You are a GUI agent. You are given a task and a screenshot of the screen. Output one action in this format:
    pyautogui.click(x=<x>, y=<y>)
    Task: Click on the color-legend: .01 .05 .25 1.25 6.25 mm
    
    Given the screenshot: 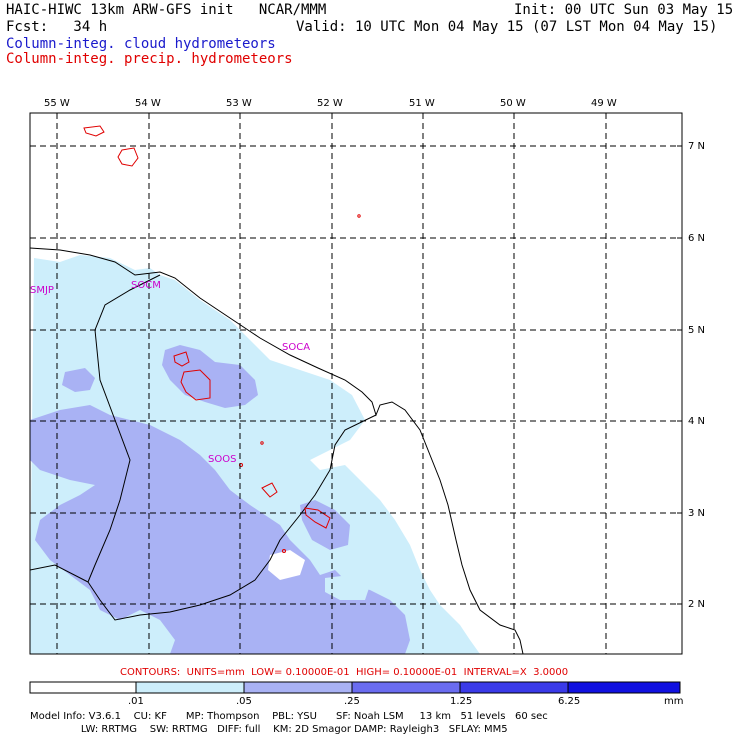 What is the action you would take?
    pyautogui.click(x=356, y=694)
    